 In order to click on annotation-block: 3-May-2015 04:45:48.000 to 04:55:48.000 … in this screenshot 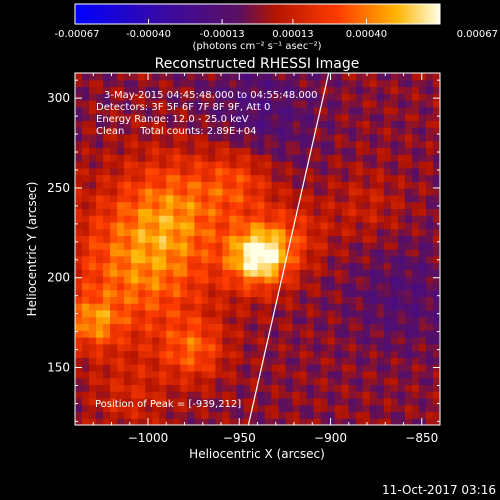, I will do `click(206, 113)`.